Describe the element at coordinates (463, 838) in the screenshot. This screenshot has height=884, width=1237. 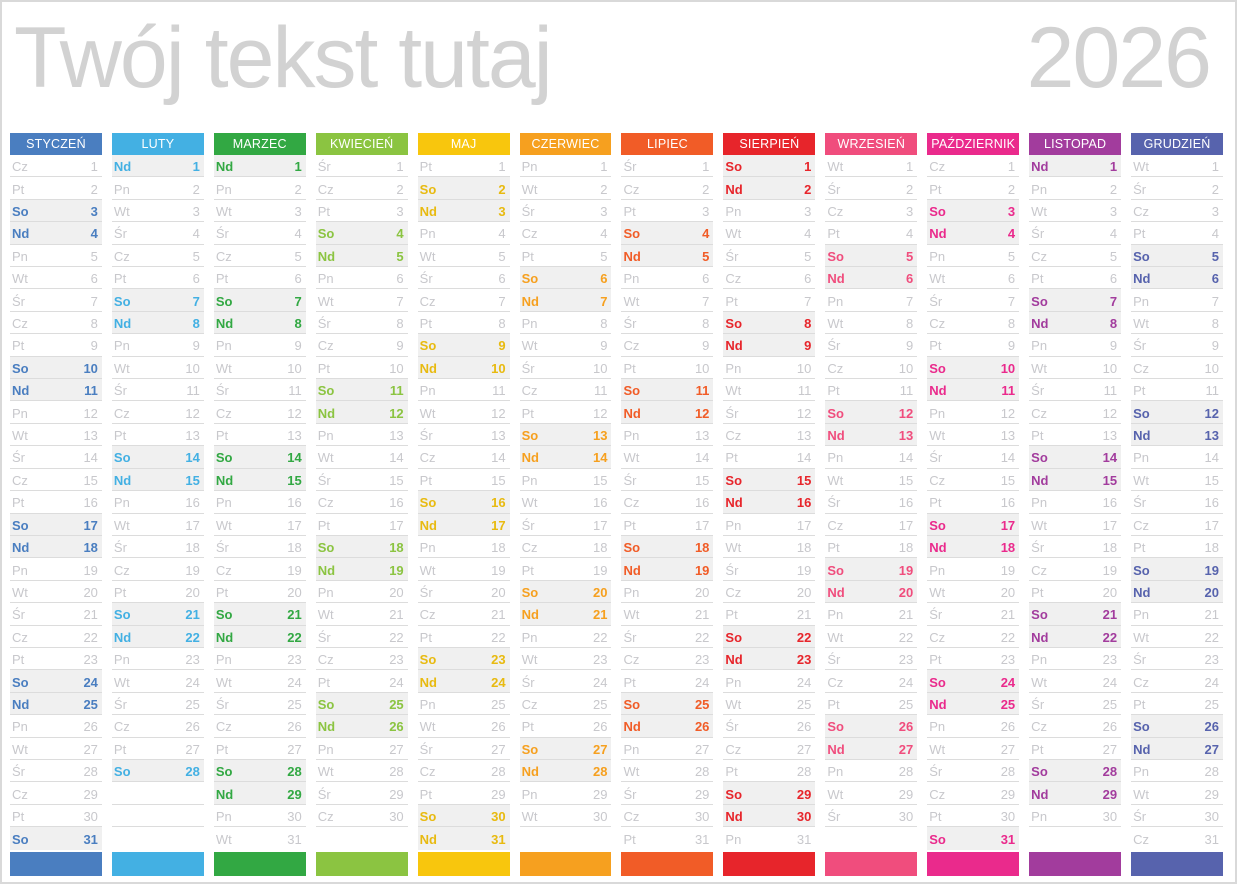
I see `day-row: Nd 31` at that location.